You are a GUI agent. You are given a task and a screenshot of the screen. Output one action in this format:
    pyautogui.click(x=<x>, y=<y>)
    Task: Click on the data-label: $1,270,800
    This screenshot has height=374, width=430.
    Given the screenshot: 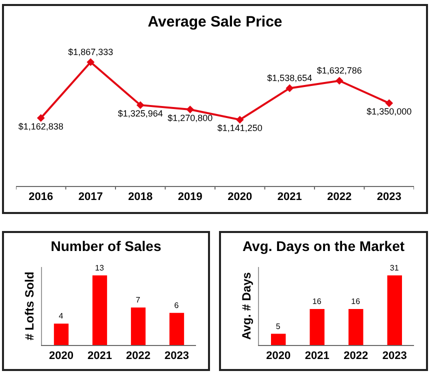 What is the action you would take?
    pyautogui.click(x=190, y=117)
    